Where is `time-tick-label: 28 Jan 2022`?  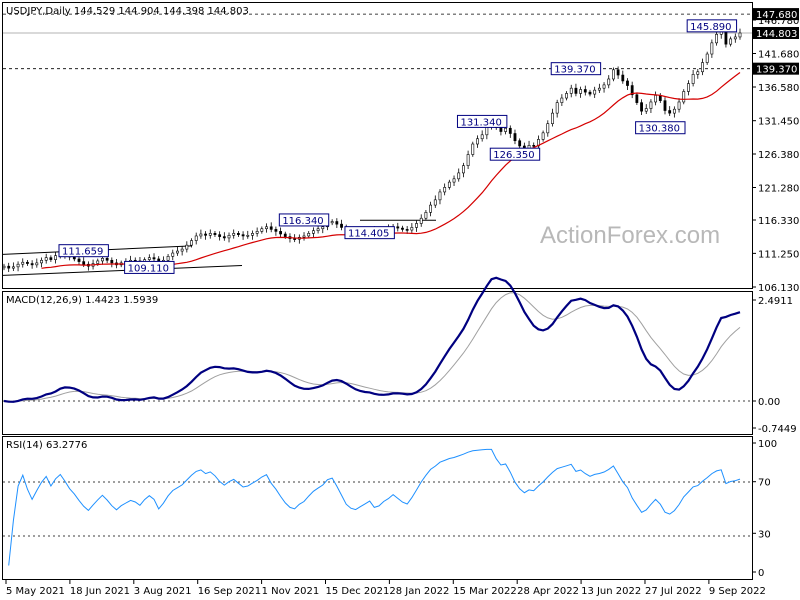 time-tick-label: 28 Jan 2022 is located at coordinates (419, 591).